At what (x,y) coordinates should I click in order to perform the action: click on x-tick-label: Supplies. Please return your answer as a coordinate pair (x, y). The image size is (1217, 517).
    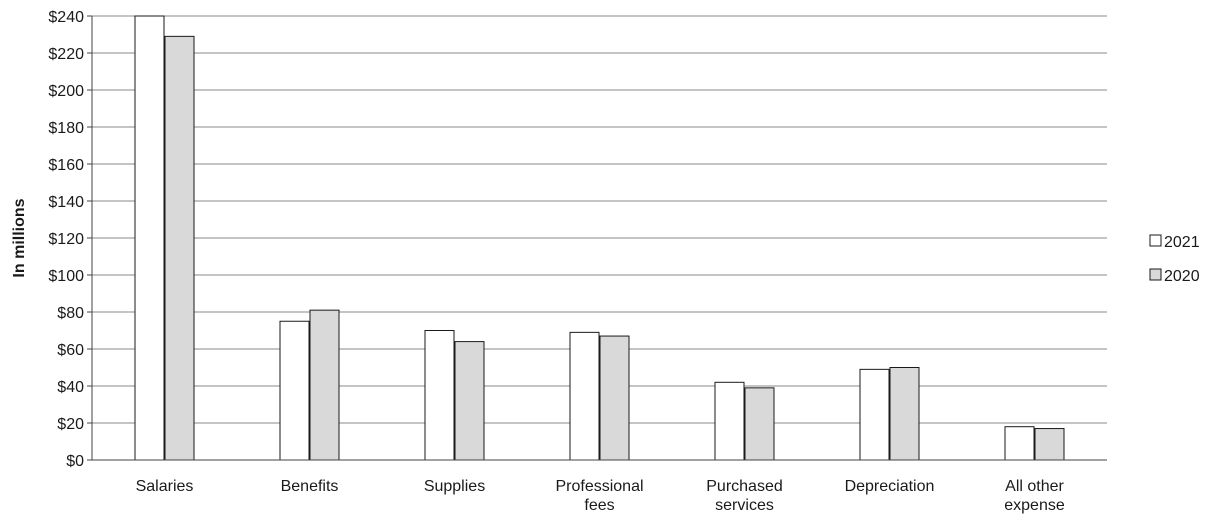
    Looking at the image, I should click on (454, 486).